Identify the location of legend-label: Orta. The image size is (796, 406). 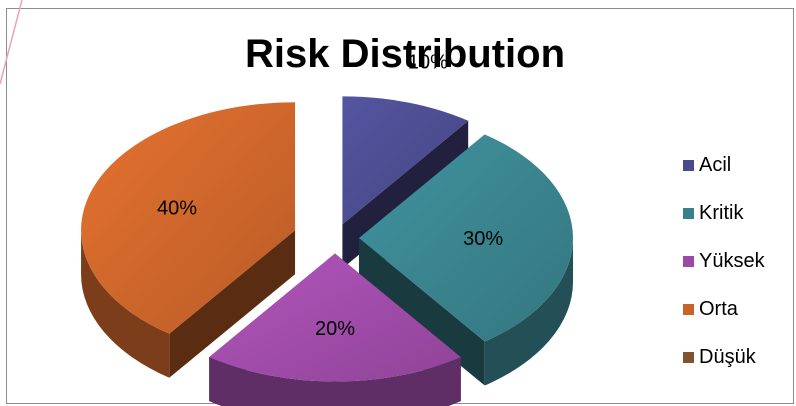
(718, 308).